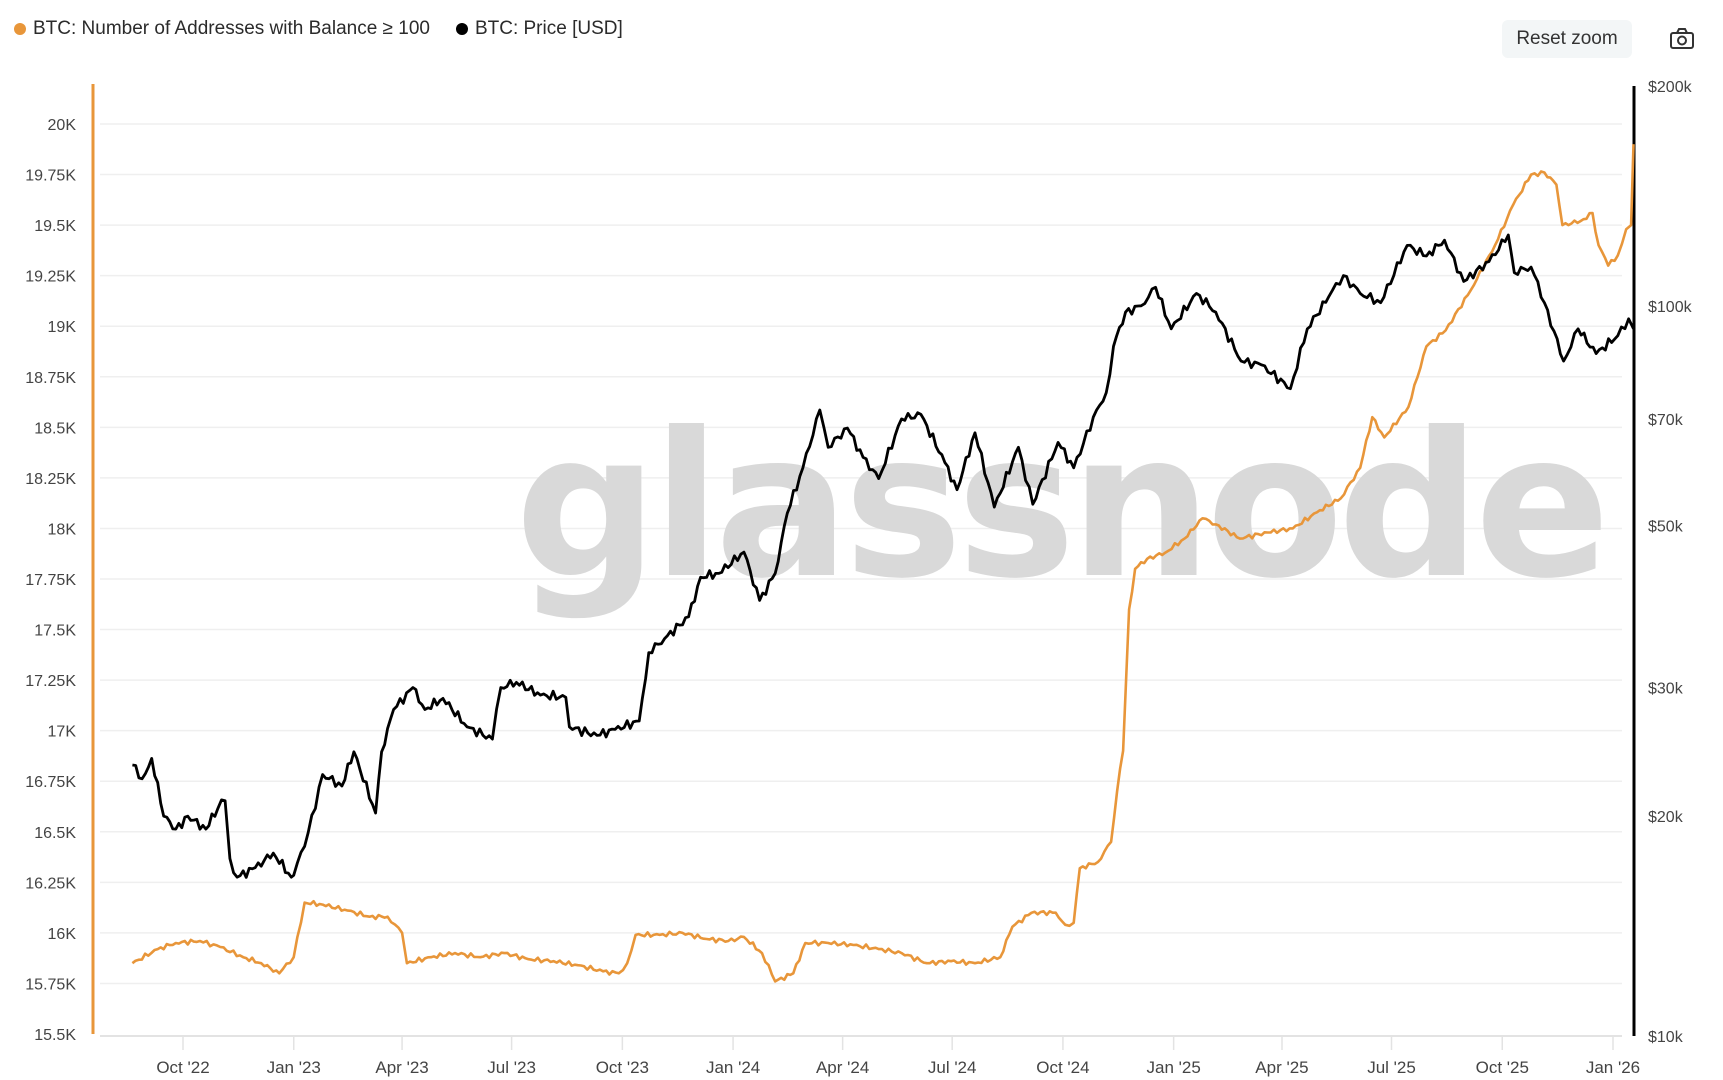 This screenshot has width=1723, height=1080. What do you see at coordinates (1281, 1067) in the screenshot?
I see `x-tick-label: Apr '25` at bounding box center [1281, 1067].